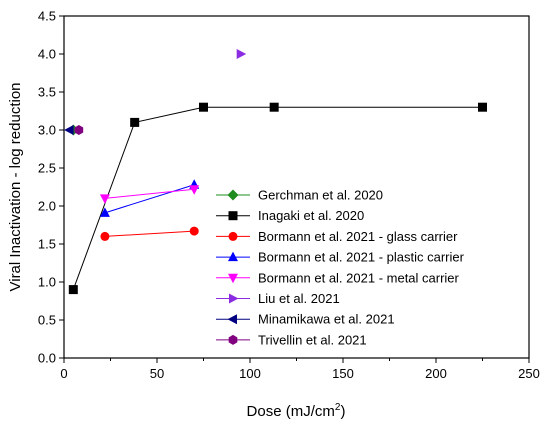 The image size is (550, 430). Describe the element at coordinates (359, 277) in the screenshot. I see `legend-label: Bormann et al. 2021 - metal carrier` at that location.